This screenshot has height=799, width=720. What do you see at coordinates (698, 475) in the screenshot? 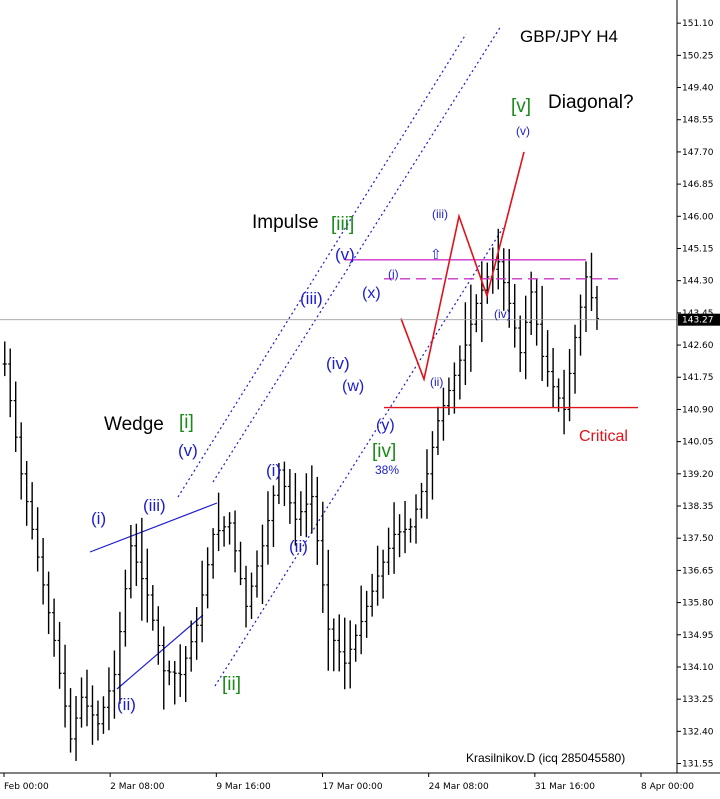
I see `price-tick-label: 139.20` at bounding box center [698, 475].